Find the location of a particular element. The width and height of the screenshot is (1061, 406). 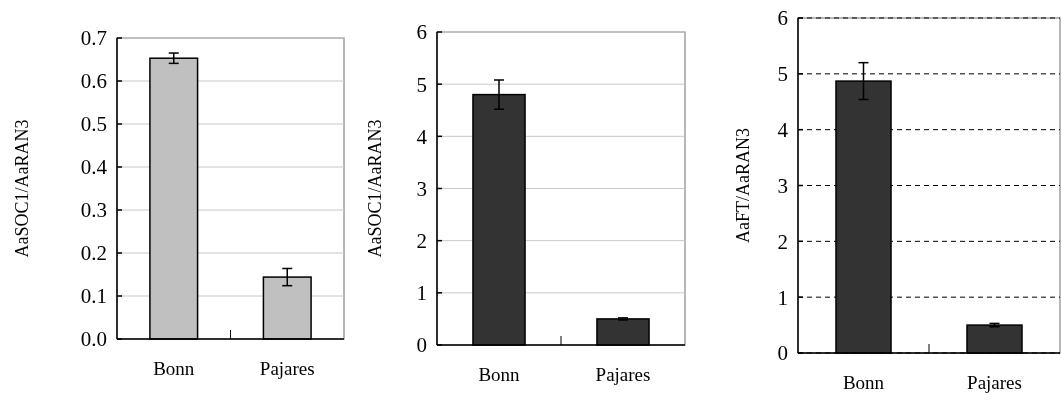

y-tick-label: 0.3 is located at coordinates (93, 210).